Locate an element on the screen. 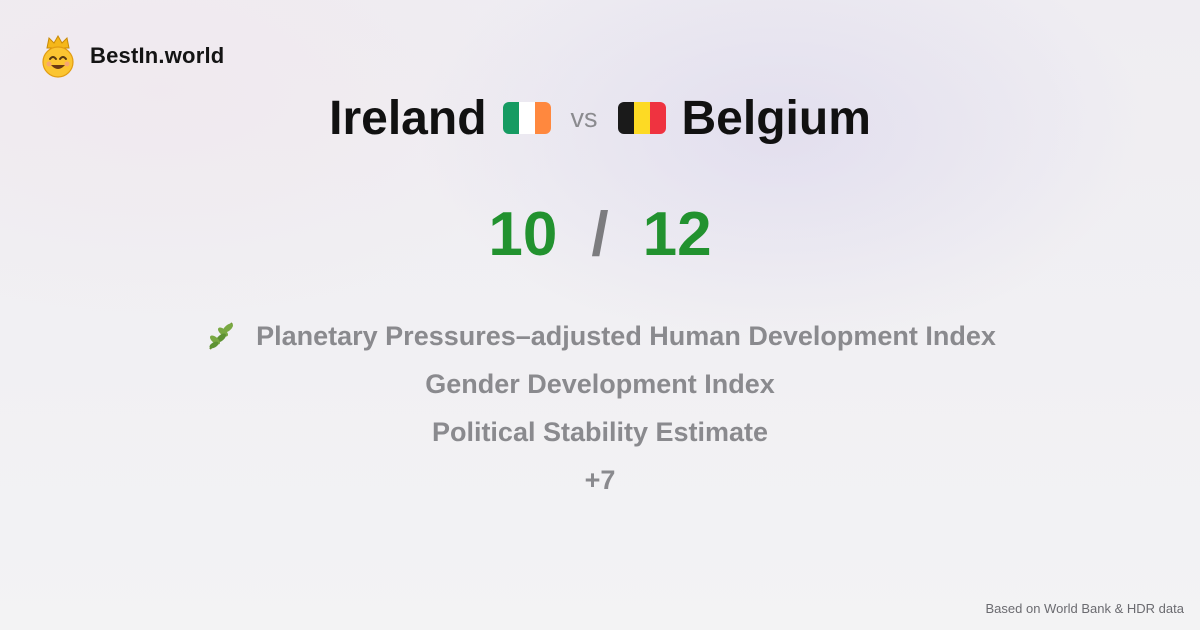 The width and height of the screenshot is (1200, 630). metric-label: Political Stability Estimate is located at coordinates (600, 432).